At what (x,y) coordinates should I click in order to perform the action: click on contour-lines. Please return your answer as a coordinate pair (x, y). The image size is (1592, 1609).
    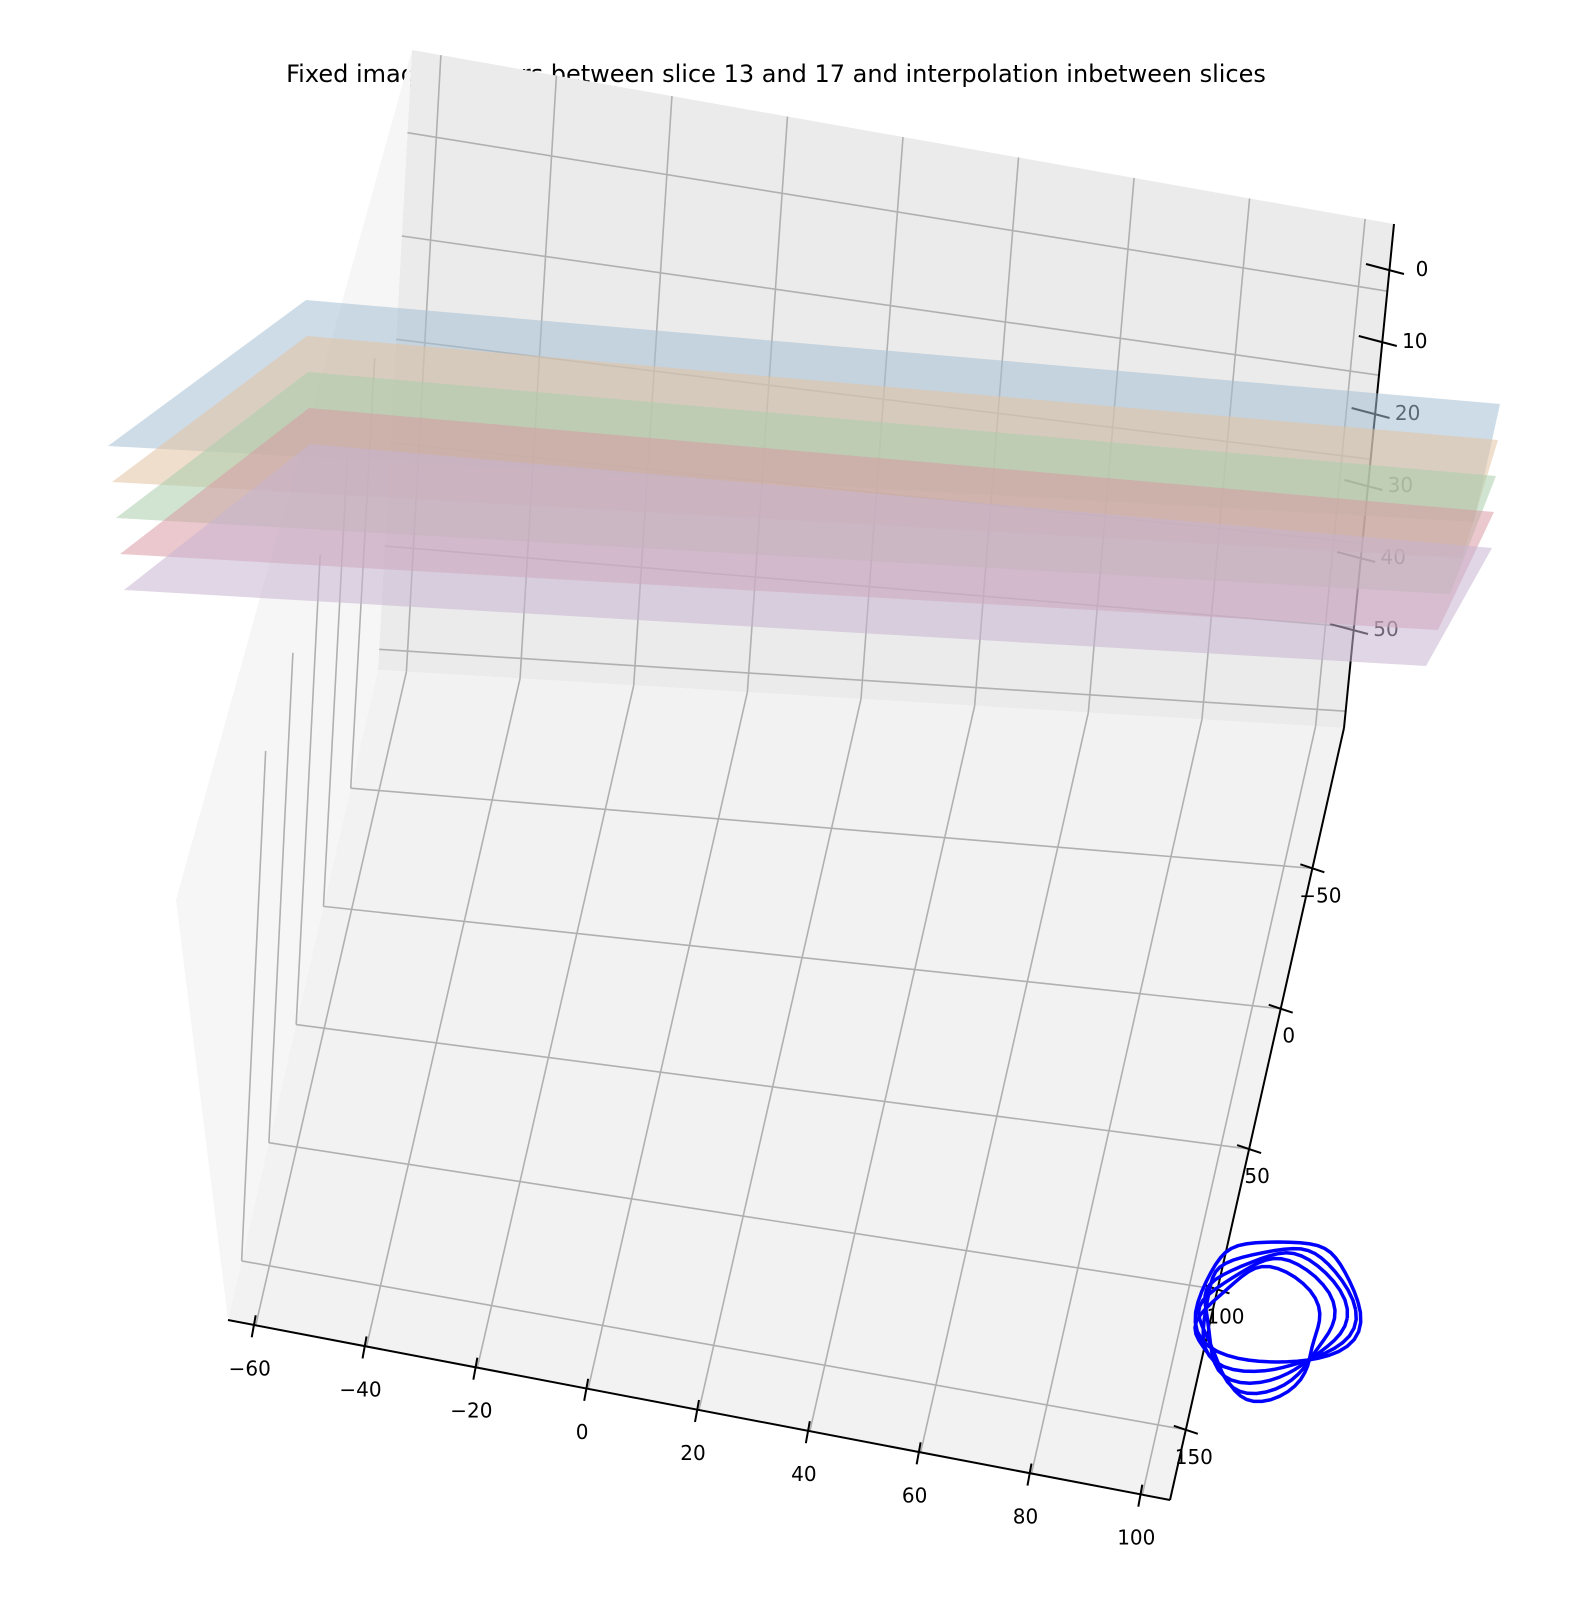
    Looking at the image, I should click on (1278, 1322).